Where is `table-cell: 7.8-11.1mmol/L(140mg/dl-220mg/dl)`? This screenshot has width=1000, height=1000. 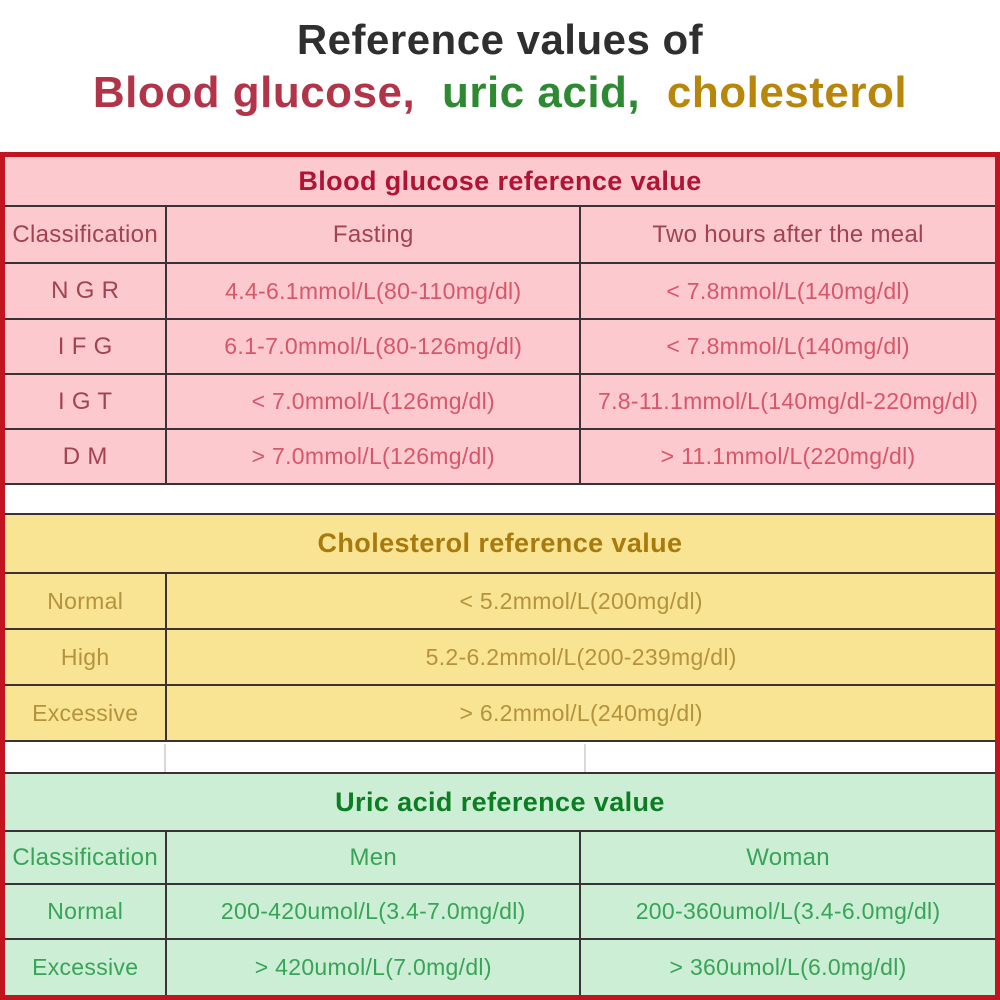 table-cell: 7.8-11.1mmol/L(140mg/dl-220mg/dl) is located at coordinates (787, 401).